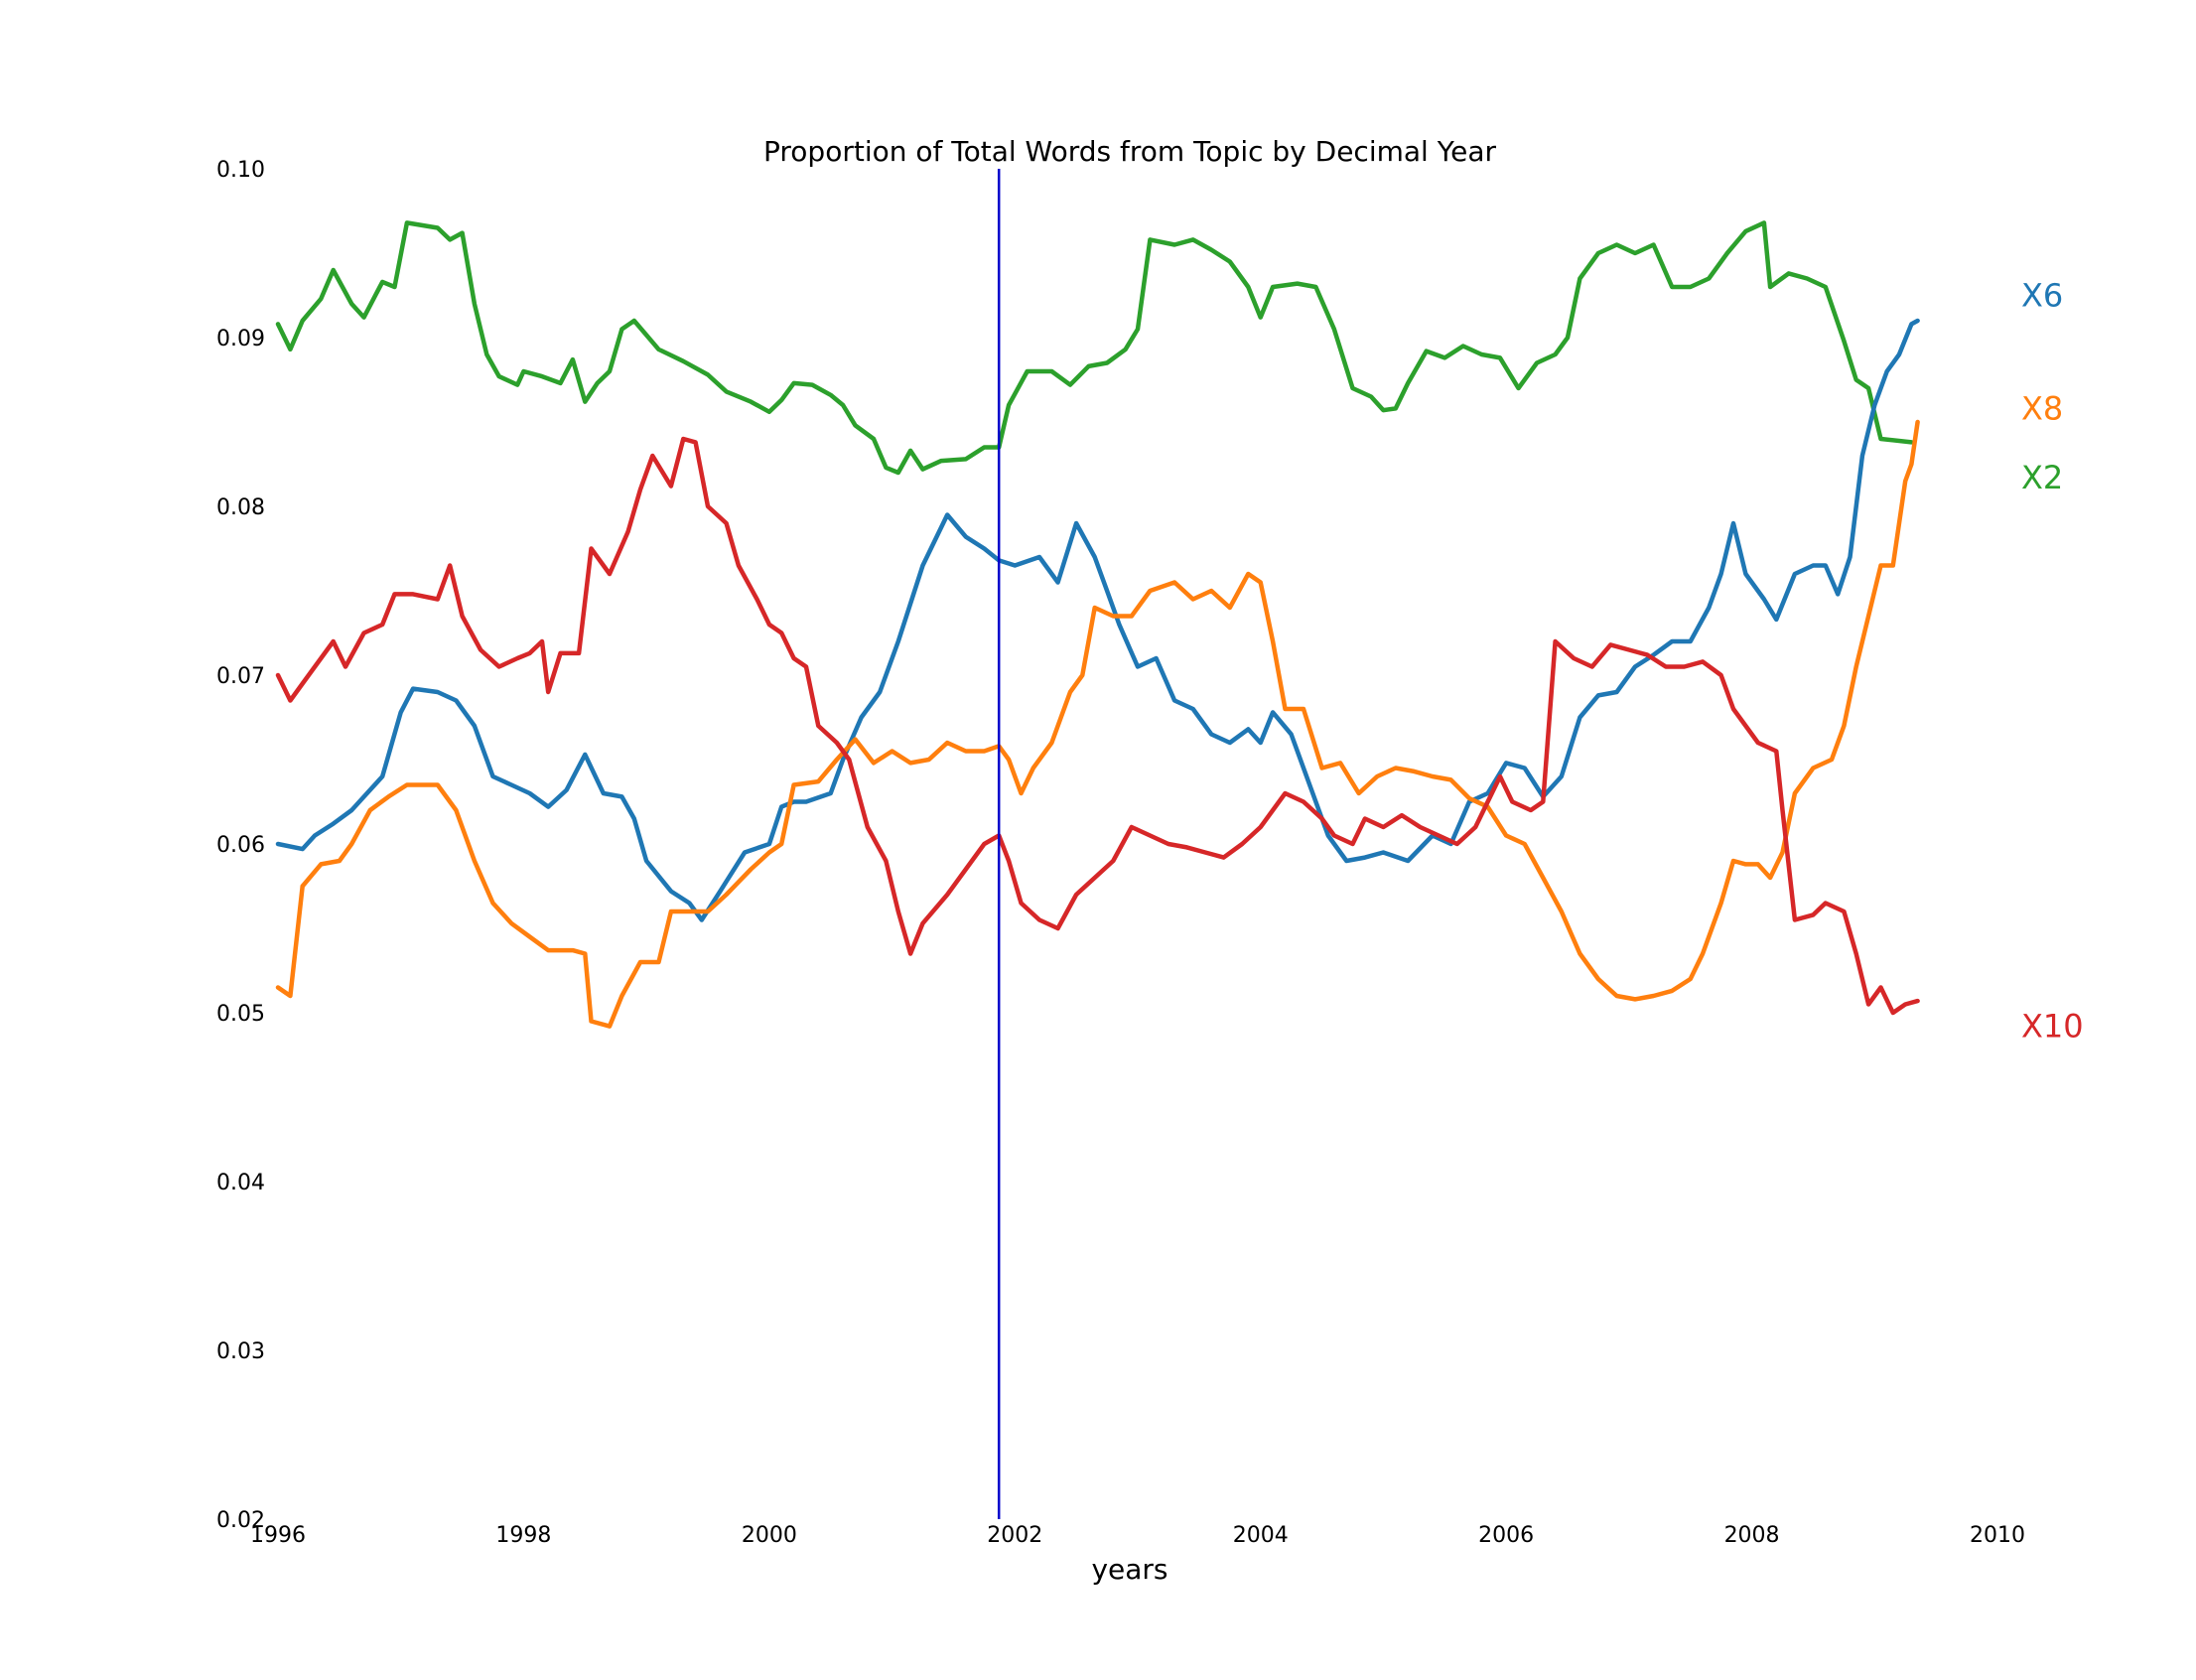 This screenshot has height=1680, width=2196. What do you see at coordinates (1129, 1569) in the screenshot?
I see `x-axis-label: years` at bounding box center [1129, 1569].